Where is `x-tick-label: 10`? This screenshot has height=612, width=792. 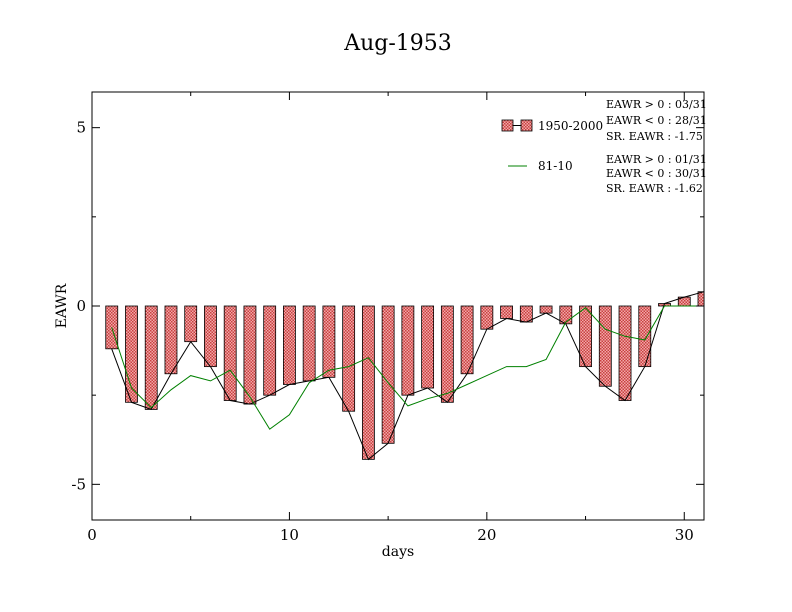
x-tick-label: 10 is located at coordinates (289, 535).